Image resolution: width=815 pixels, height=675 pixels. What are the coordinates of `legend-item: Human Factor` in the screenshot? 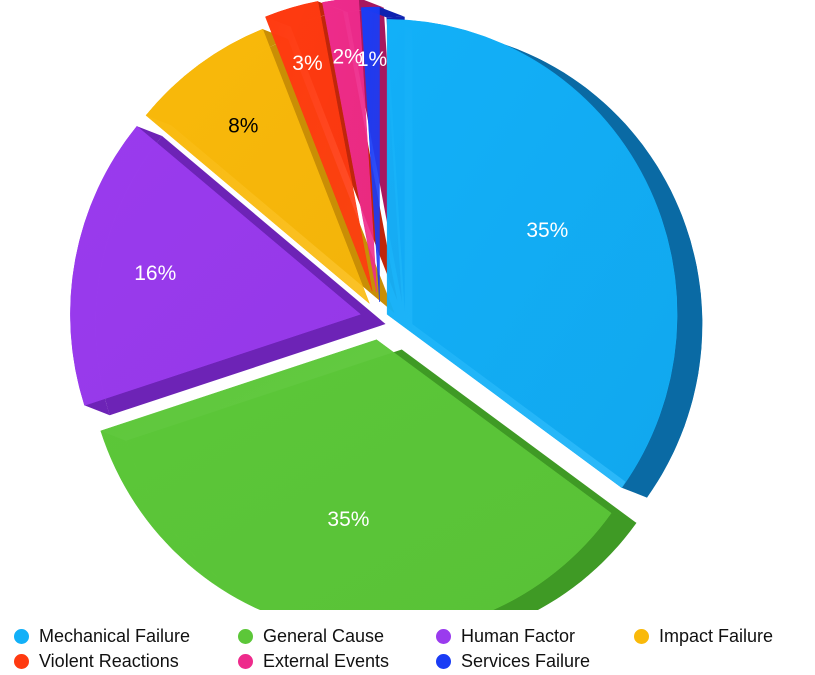 It's located at (535, 636).